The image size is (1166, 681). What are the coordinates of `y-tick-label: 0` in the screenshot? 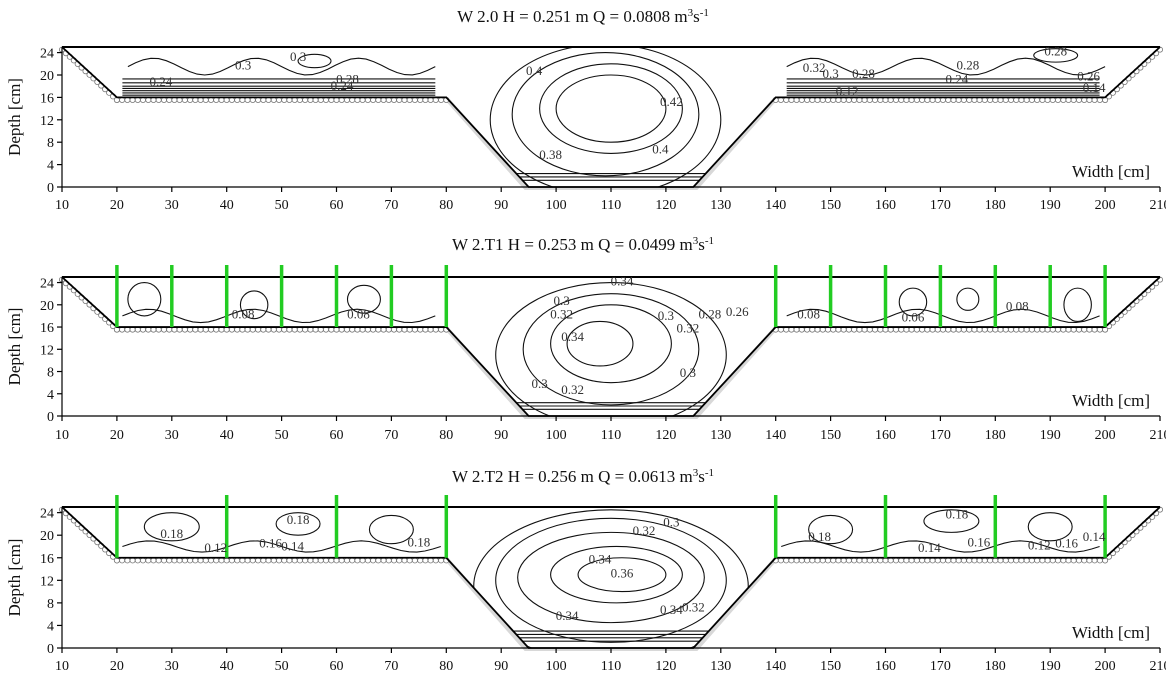 It's located at (50, 188).